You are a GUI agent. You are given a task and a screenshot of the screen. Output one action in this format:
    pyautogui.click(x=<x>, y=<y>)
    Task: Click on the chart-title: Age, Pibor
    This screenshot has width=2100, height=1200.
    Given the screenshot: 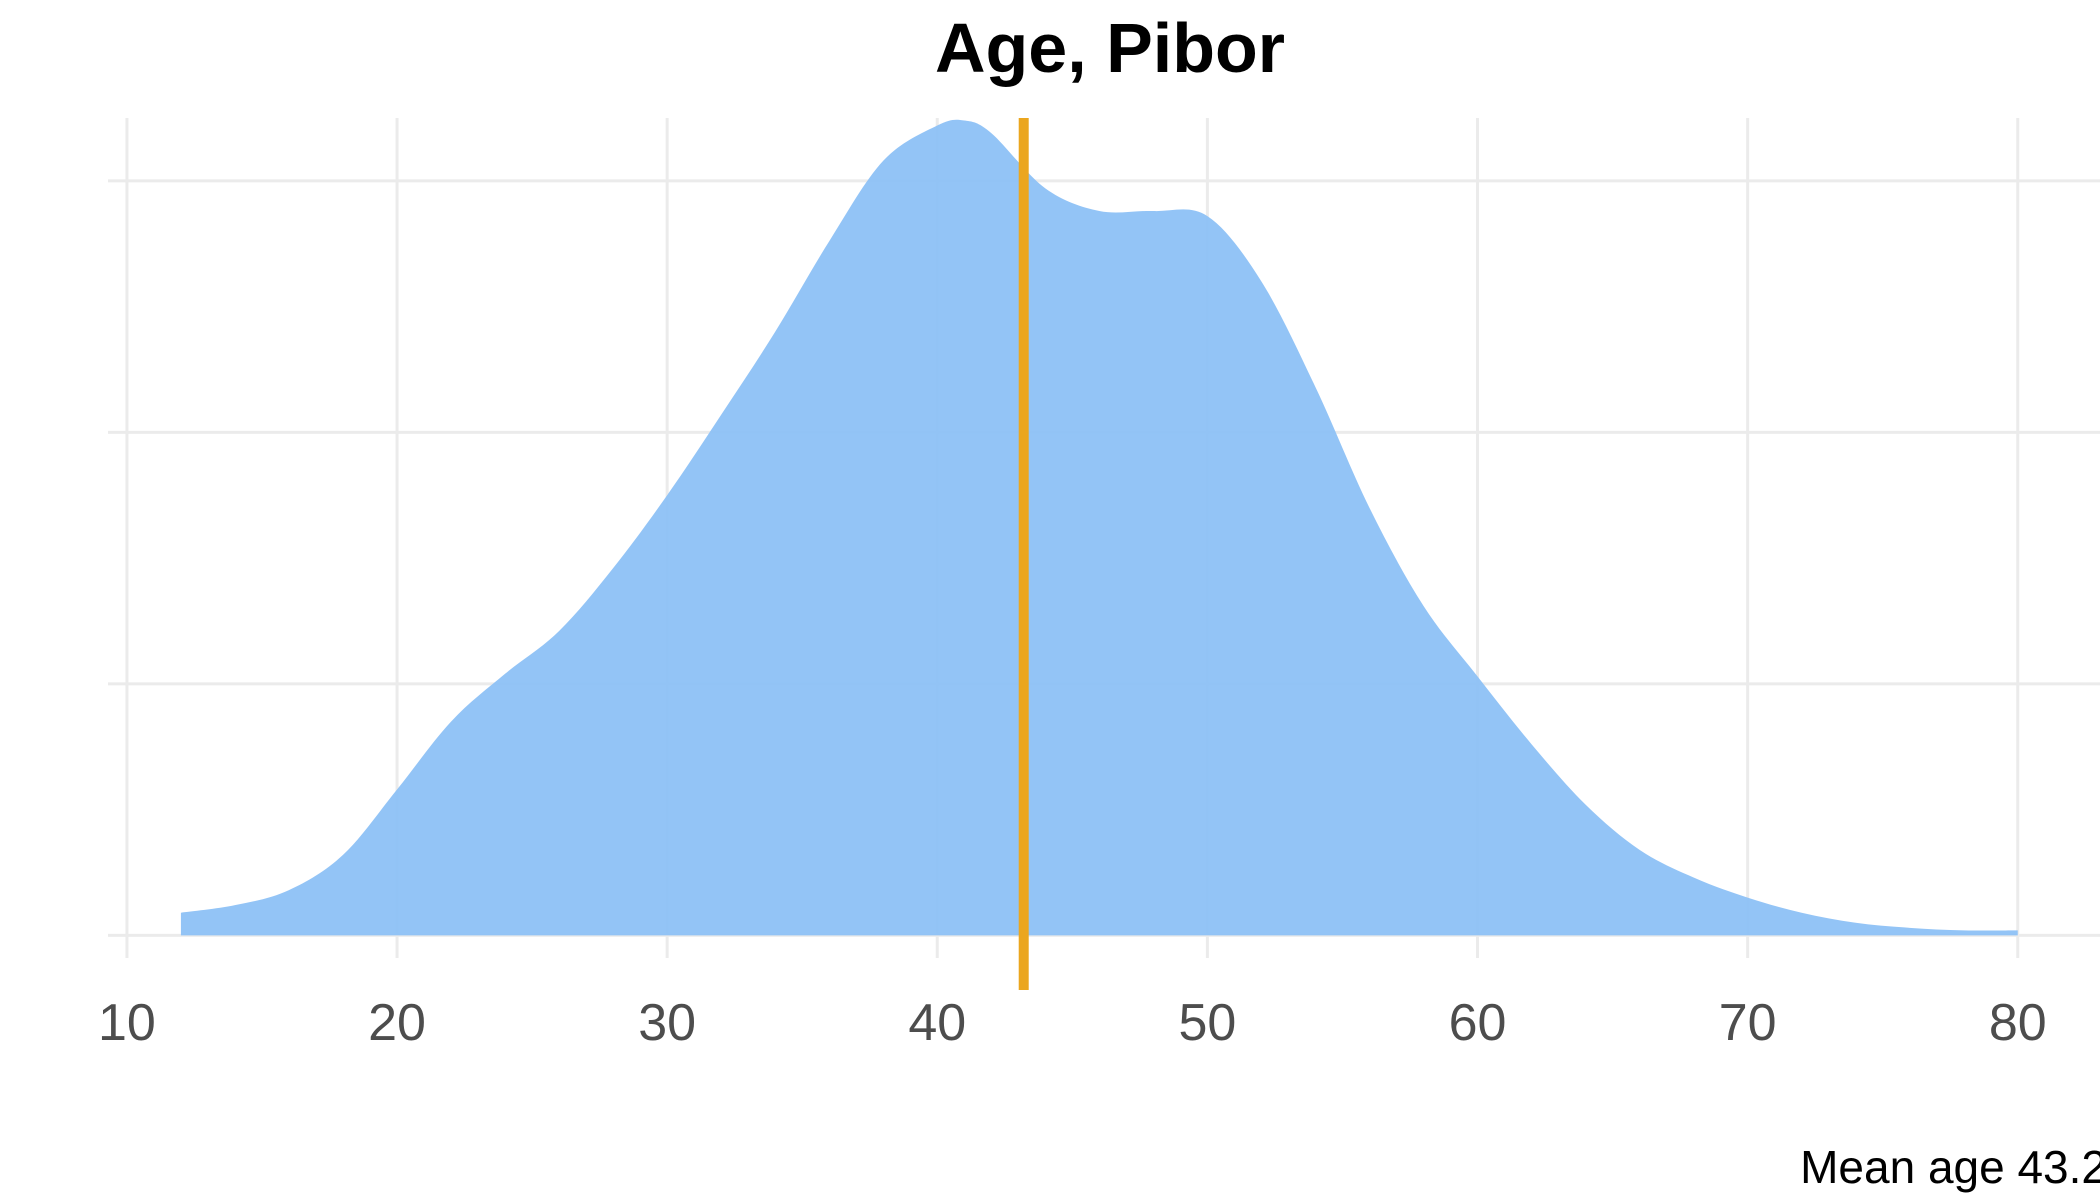 What is the action you would take?
    pyautogui.click(x=1110, y=48)
    